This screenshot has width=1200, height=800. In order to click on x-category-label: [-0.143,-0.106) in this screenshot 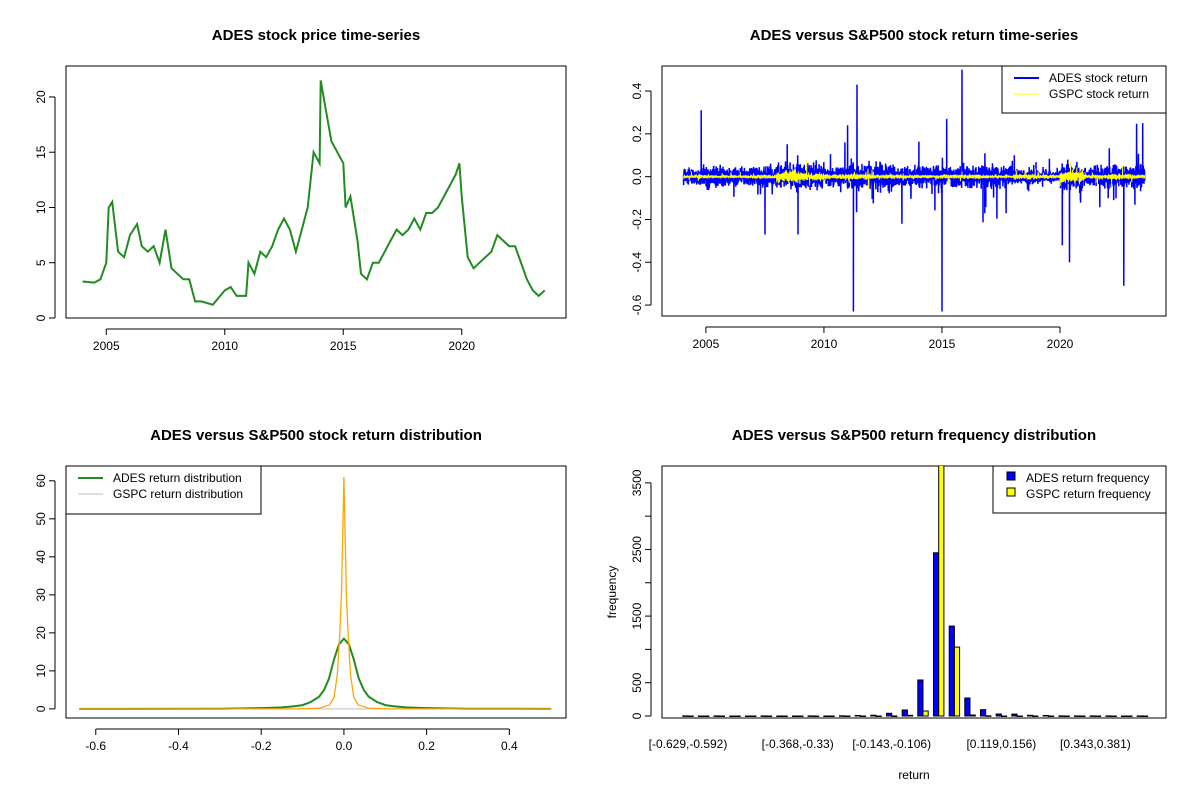, I will do `click(891, 744)`.